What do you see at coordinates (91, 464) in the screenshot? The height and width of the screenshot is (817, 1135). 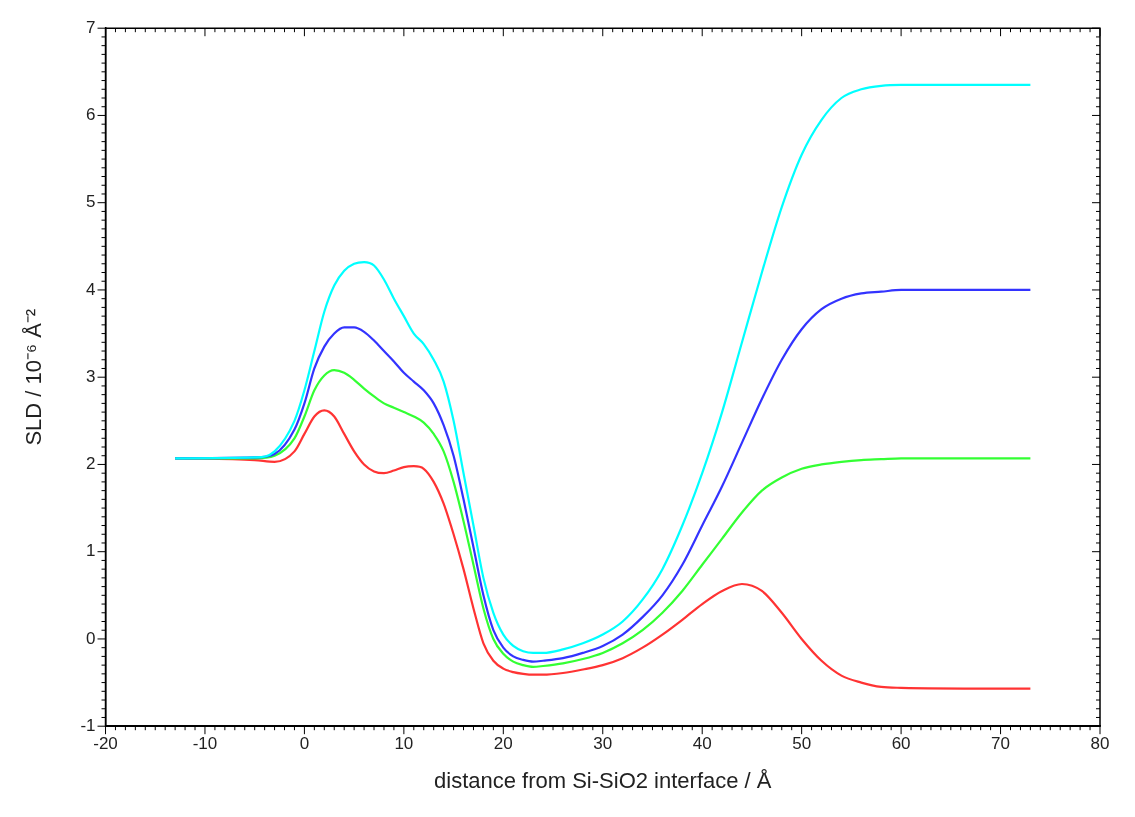 I see `y-tick-label: 2` at bounding box center [91, 464].